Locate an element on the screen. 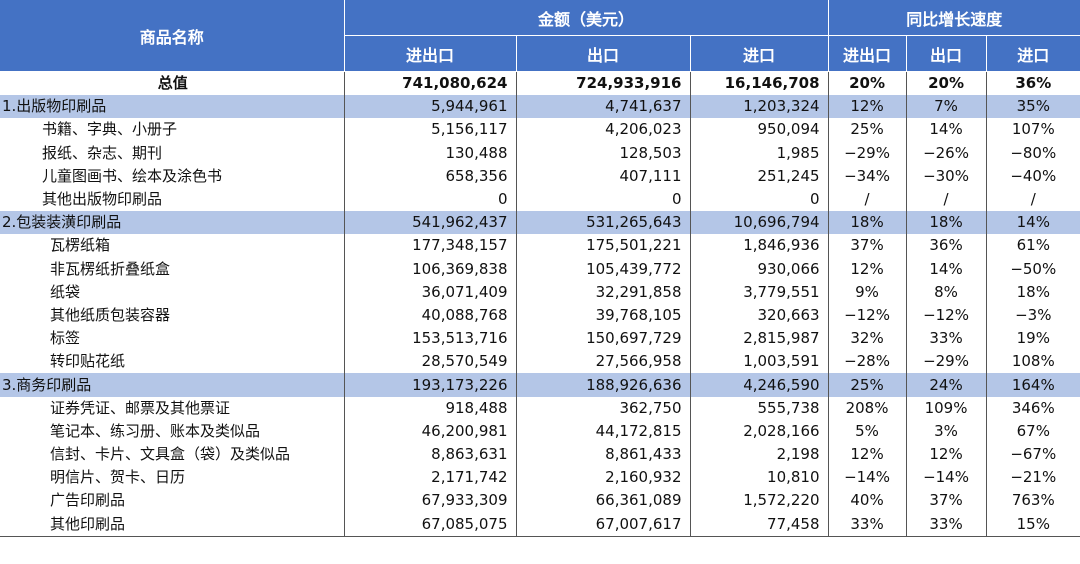  cell-amount-import: 555,738 is located at coordinates (759, 408).